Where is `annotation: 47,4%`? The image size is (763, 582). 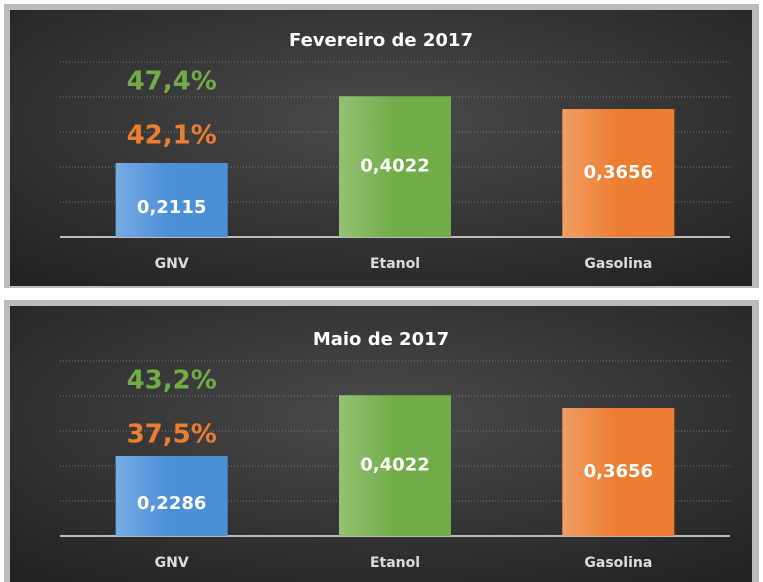 annotation: 47,4% is located at coordinates (172, 82).